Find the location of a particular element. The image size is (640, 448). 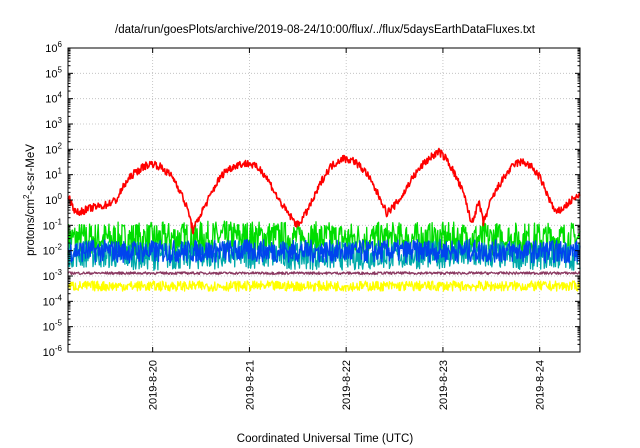

y-tick-label: 10⁻⁶ is located at coordinates (53, 351).